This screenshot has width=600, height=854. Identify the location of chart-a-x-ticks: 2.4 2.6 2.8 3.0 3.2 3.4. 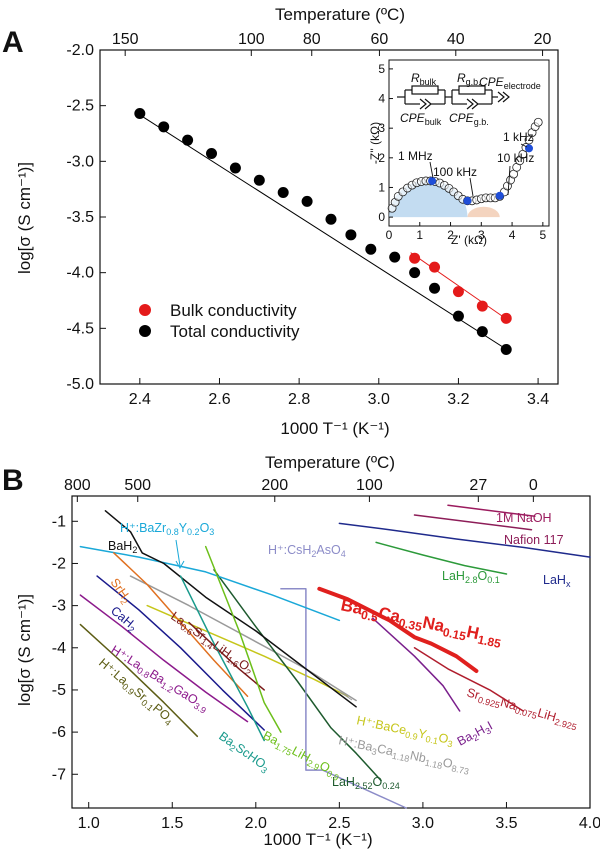
(339, 393).